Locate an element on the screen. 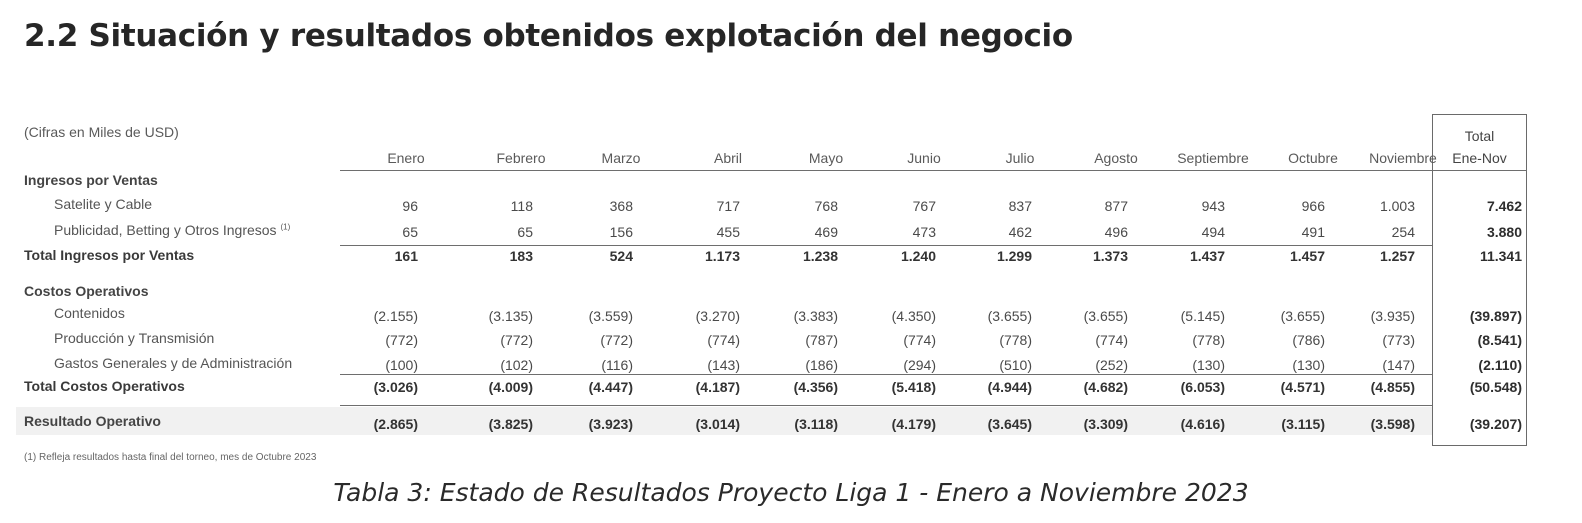  cell-publicidad-6: 462 is located at coordinates (1020, 232).